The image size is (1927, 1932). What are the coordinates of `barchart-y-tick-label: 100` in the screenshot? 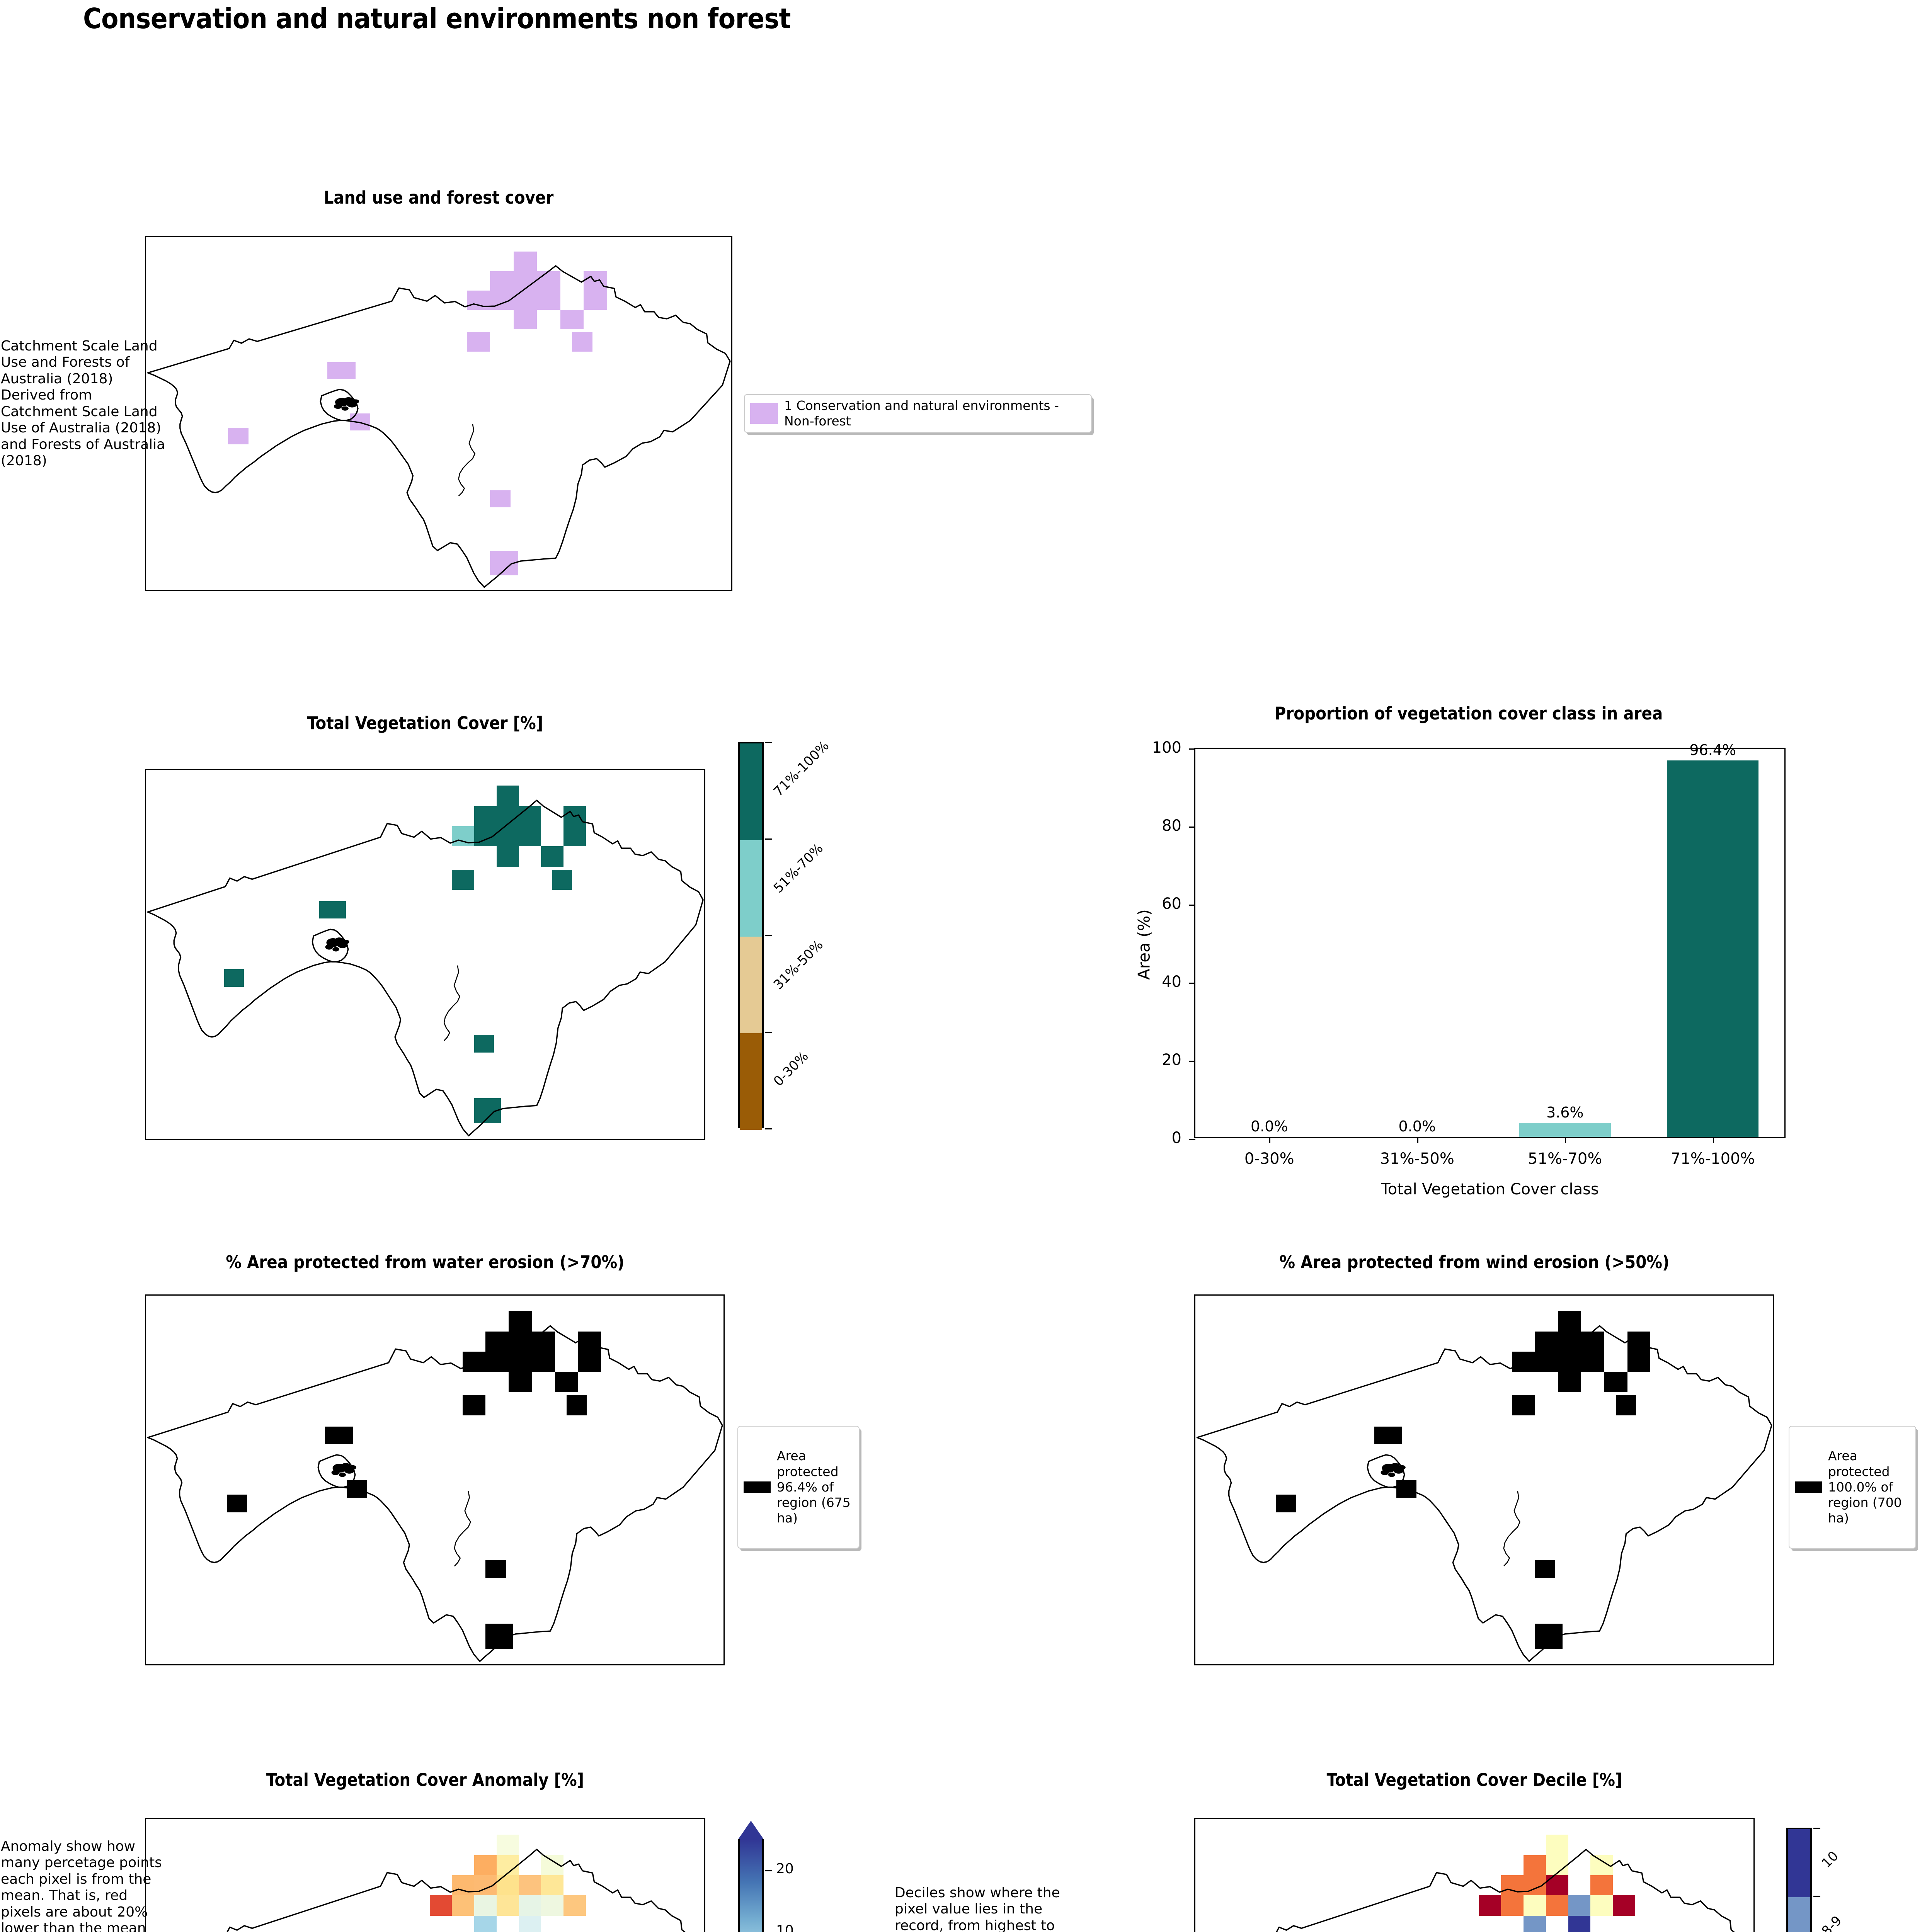 It's located at (1166, 748).